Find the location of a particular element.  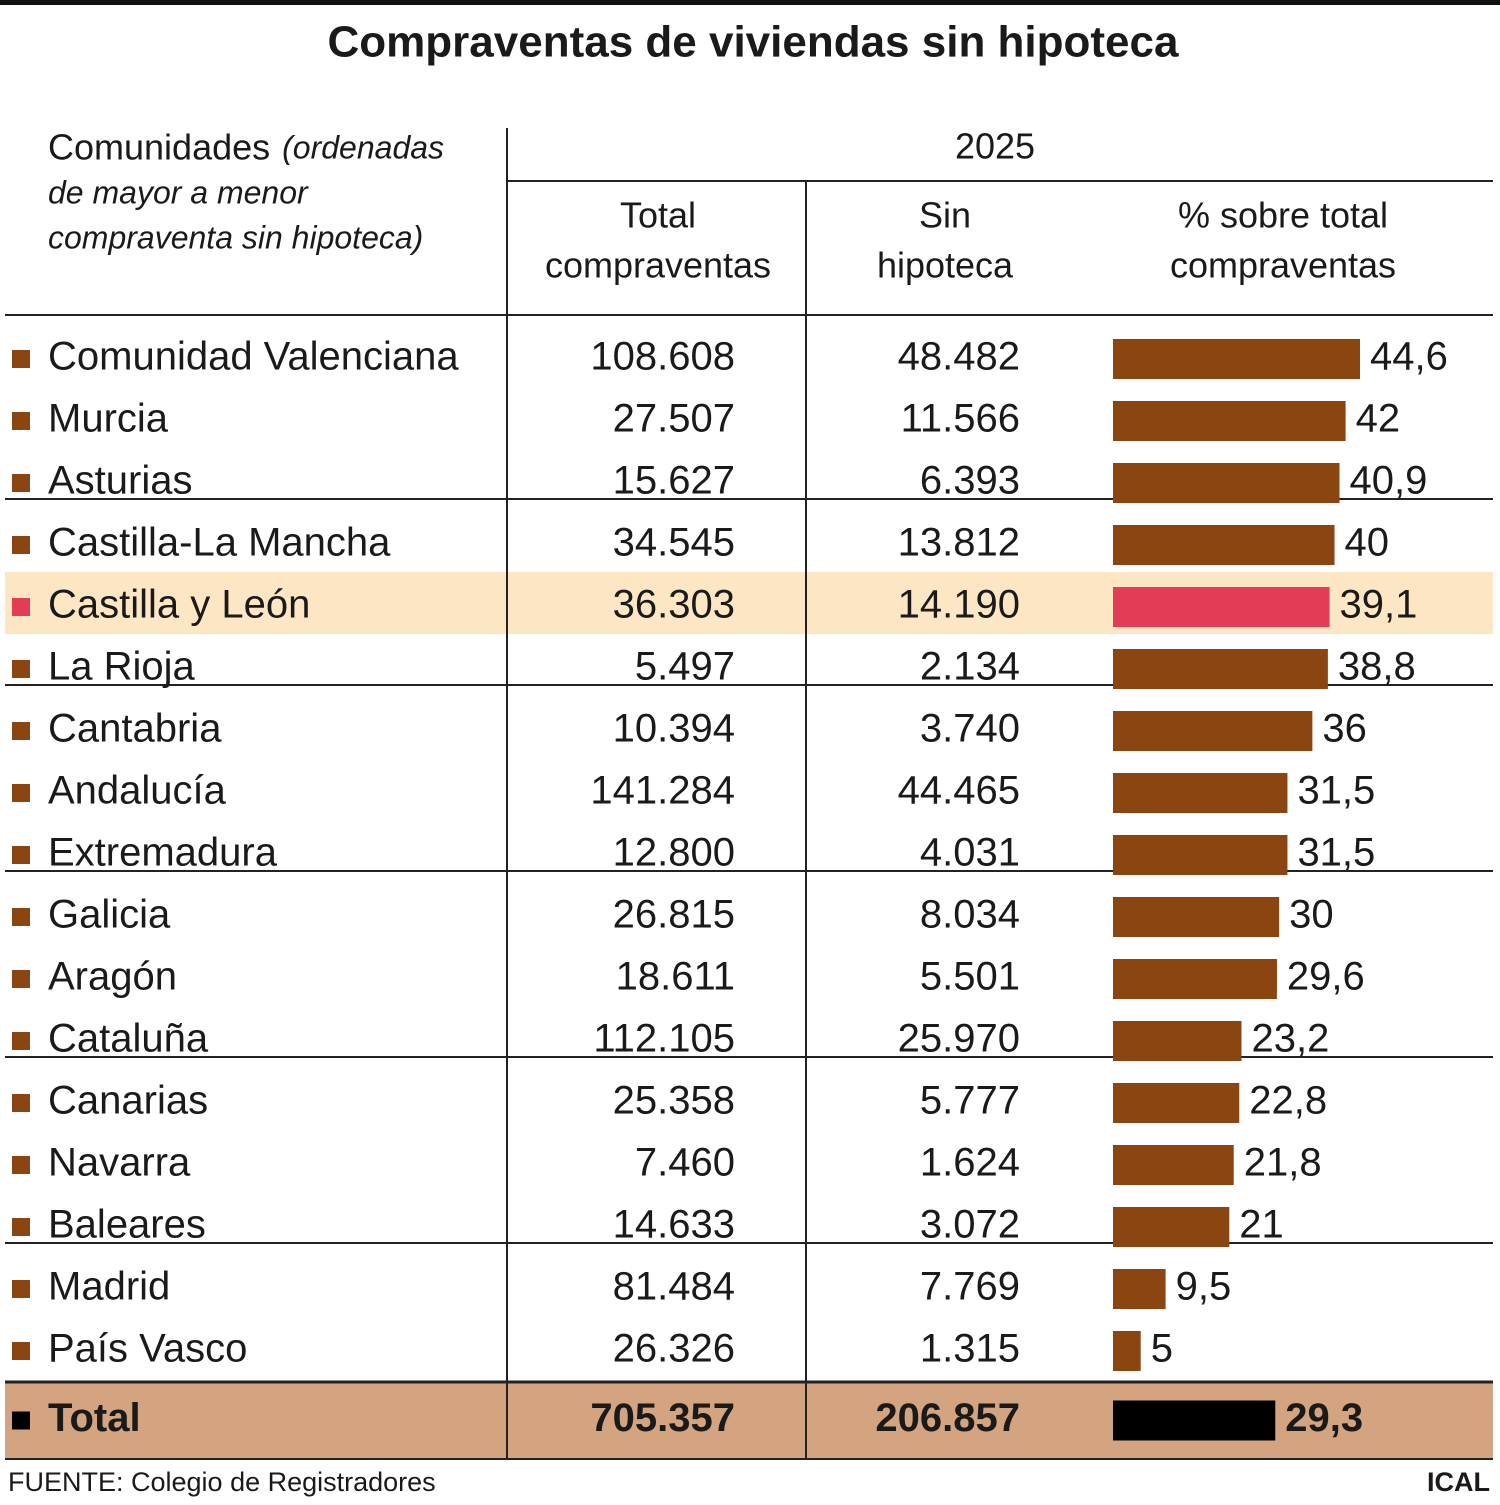

pct-label: 36 is located at coordinates (1344, 729).